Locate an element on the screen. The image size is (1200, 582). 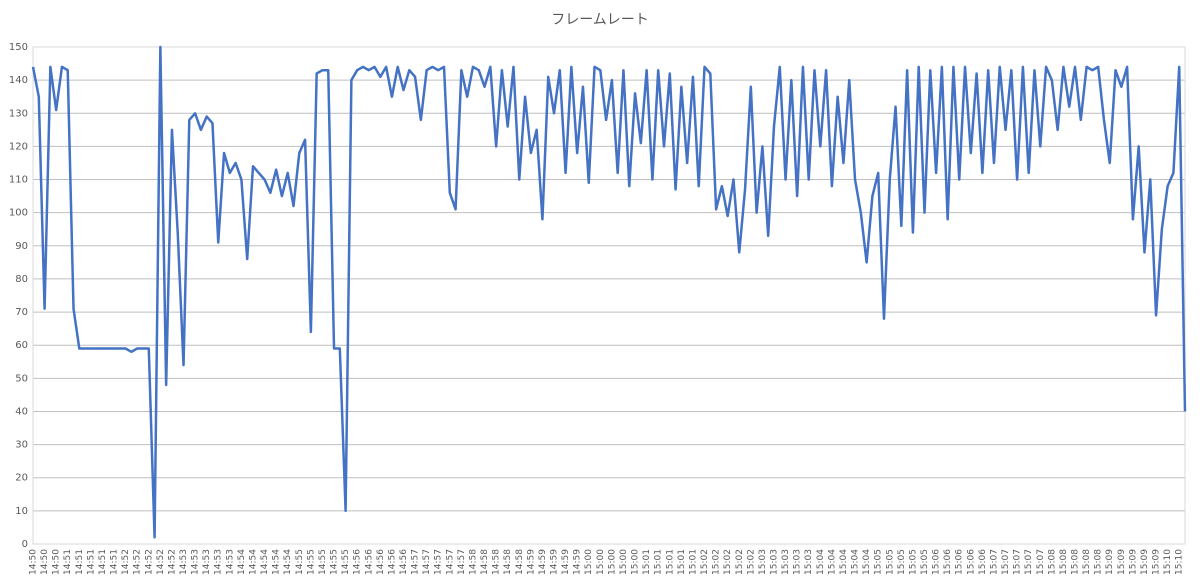
y-tick-label: 150 is located at coordinates (18, 47).